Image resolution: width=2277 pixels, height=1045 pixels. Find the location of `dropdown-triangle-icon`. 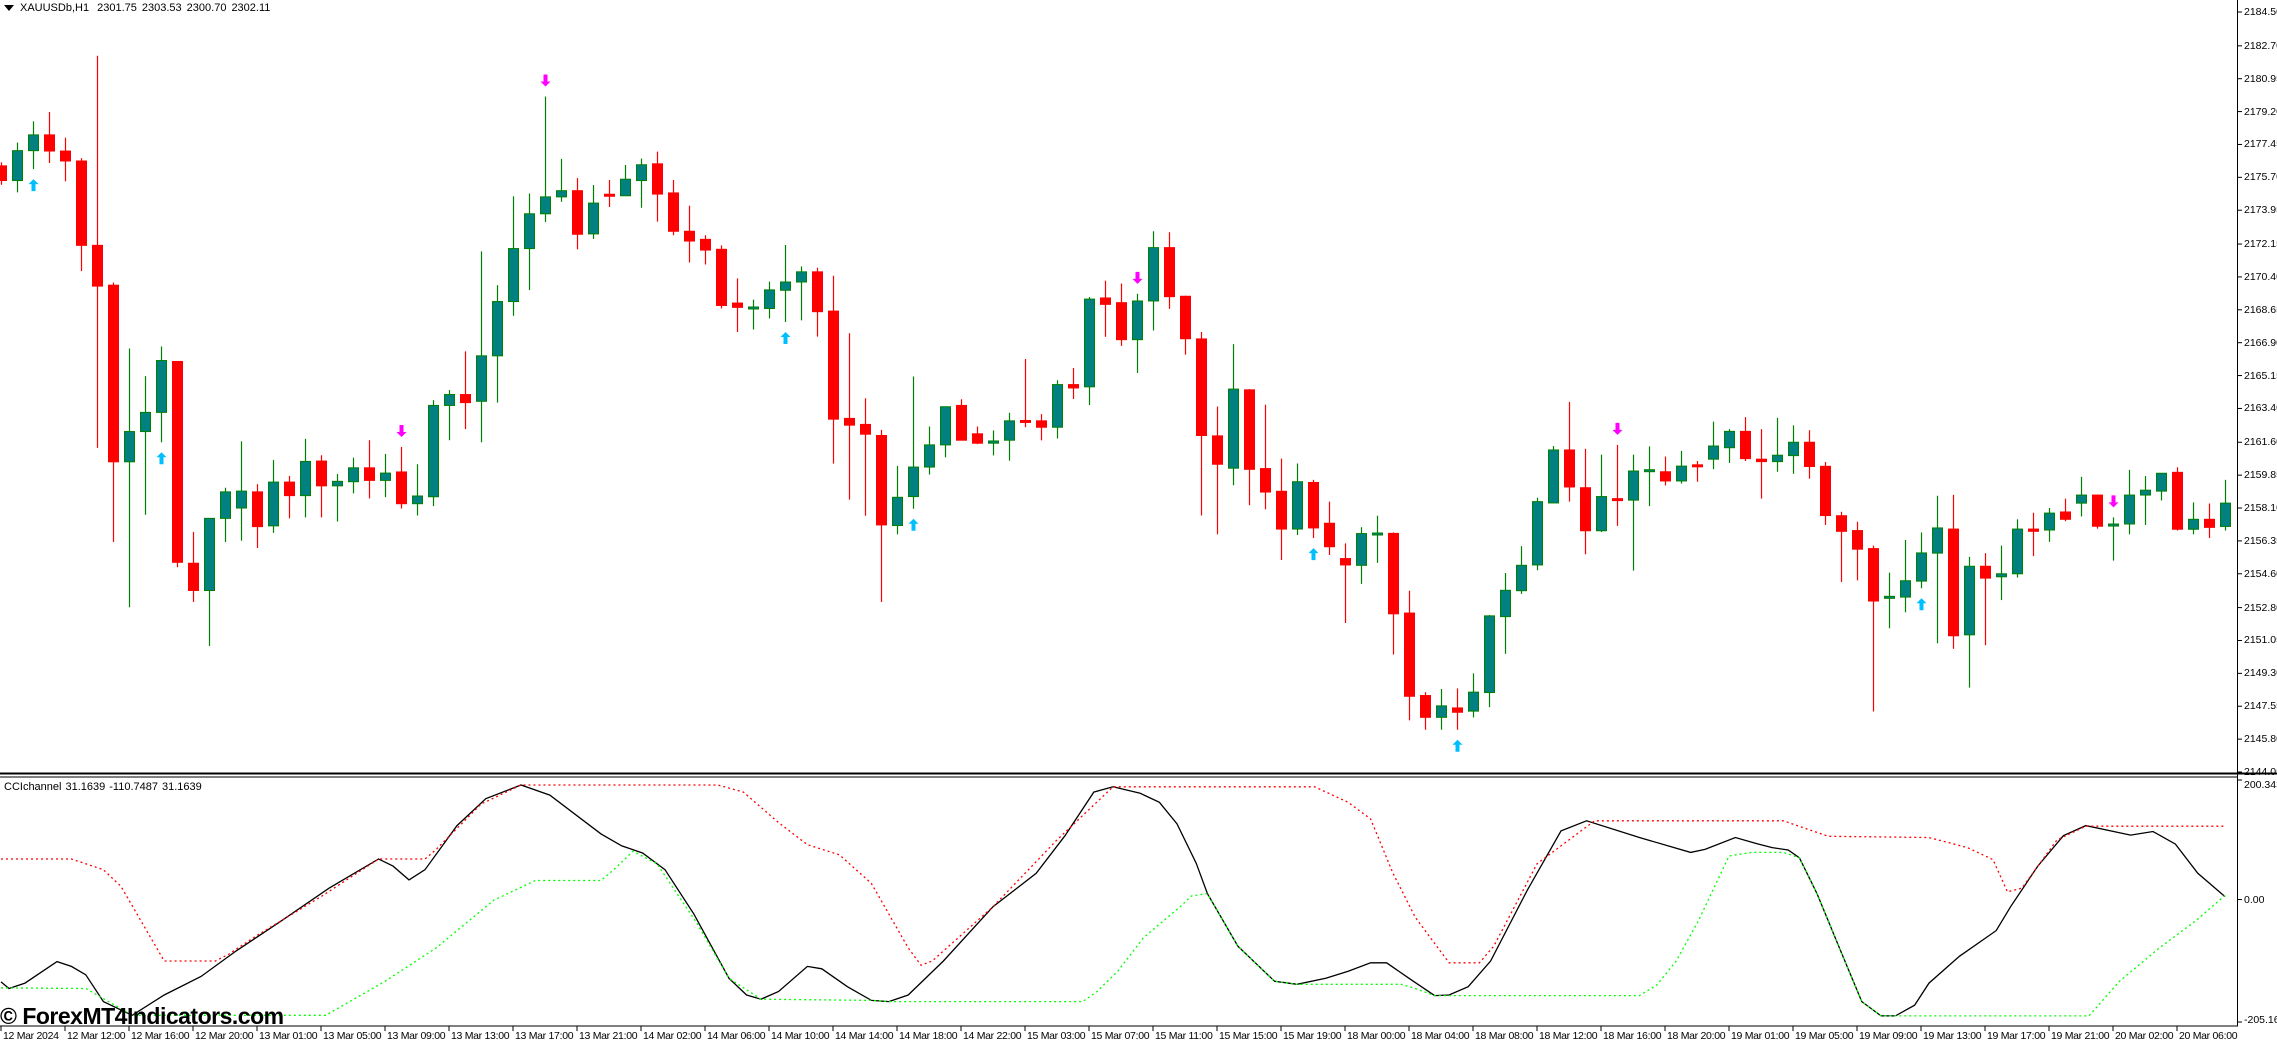

dropdown-triangle-icon is located at coordinates (9, 8).